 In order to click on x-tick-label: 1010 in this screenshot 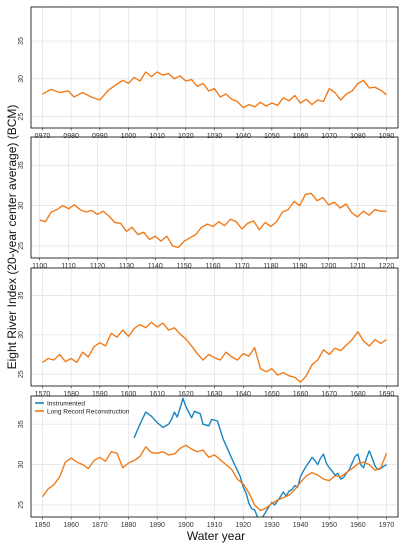, I will do `click(157, 136)`.